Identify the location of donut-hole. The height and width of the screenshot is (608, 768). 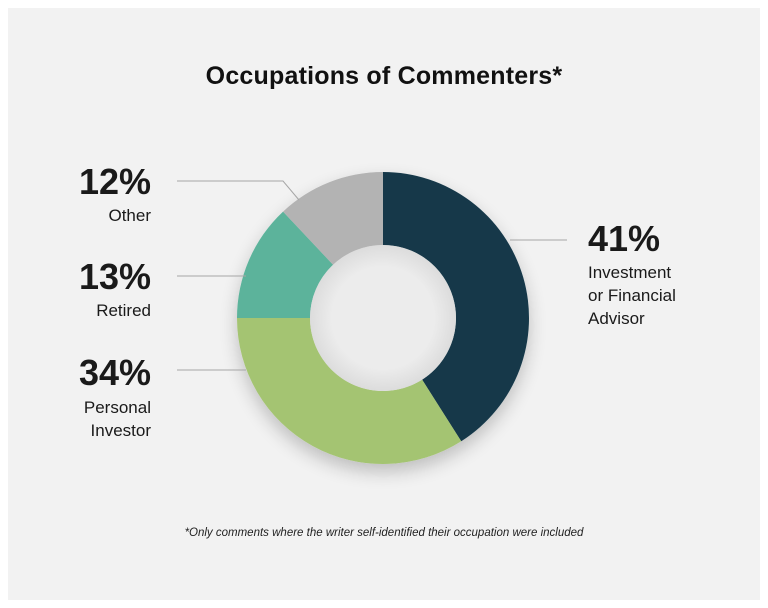
(383, 318).